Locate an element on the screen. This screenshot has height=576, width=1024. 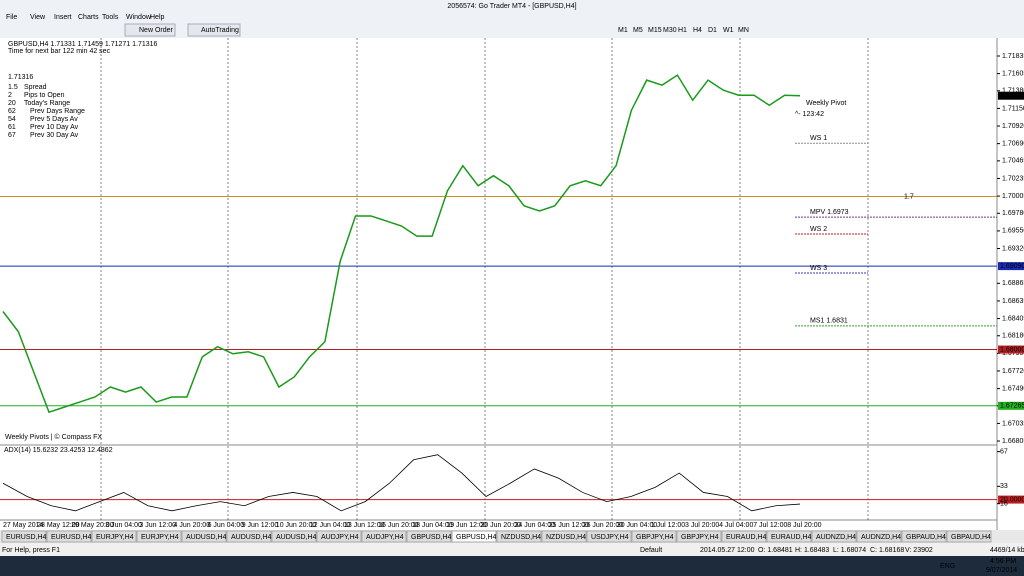
x-tick-label: 18 Jun 04:00 is located at coordinates (432, 525).